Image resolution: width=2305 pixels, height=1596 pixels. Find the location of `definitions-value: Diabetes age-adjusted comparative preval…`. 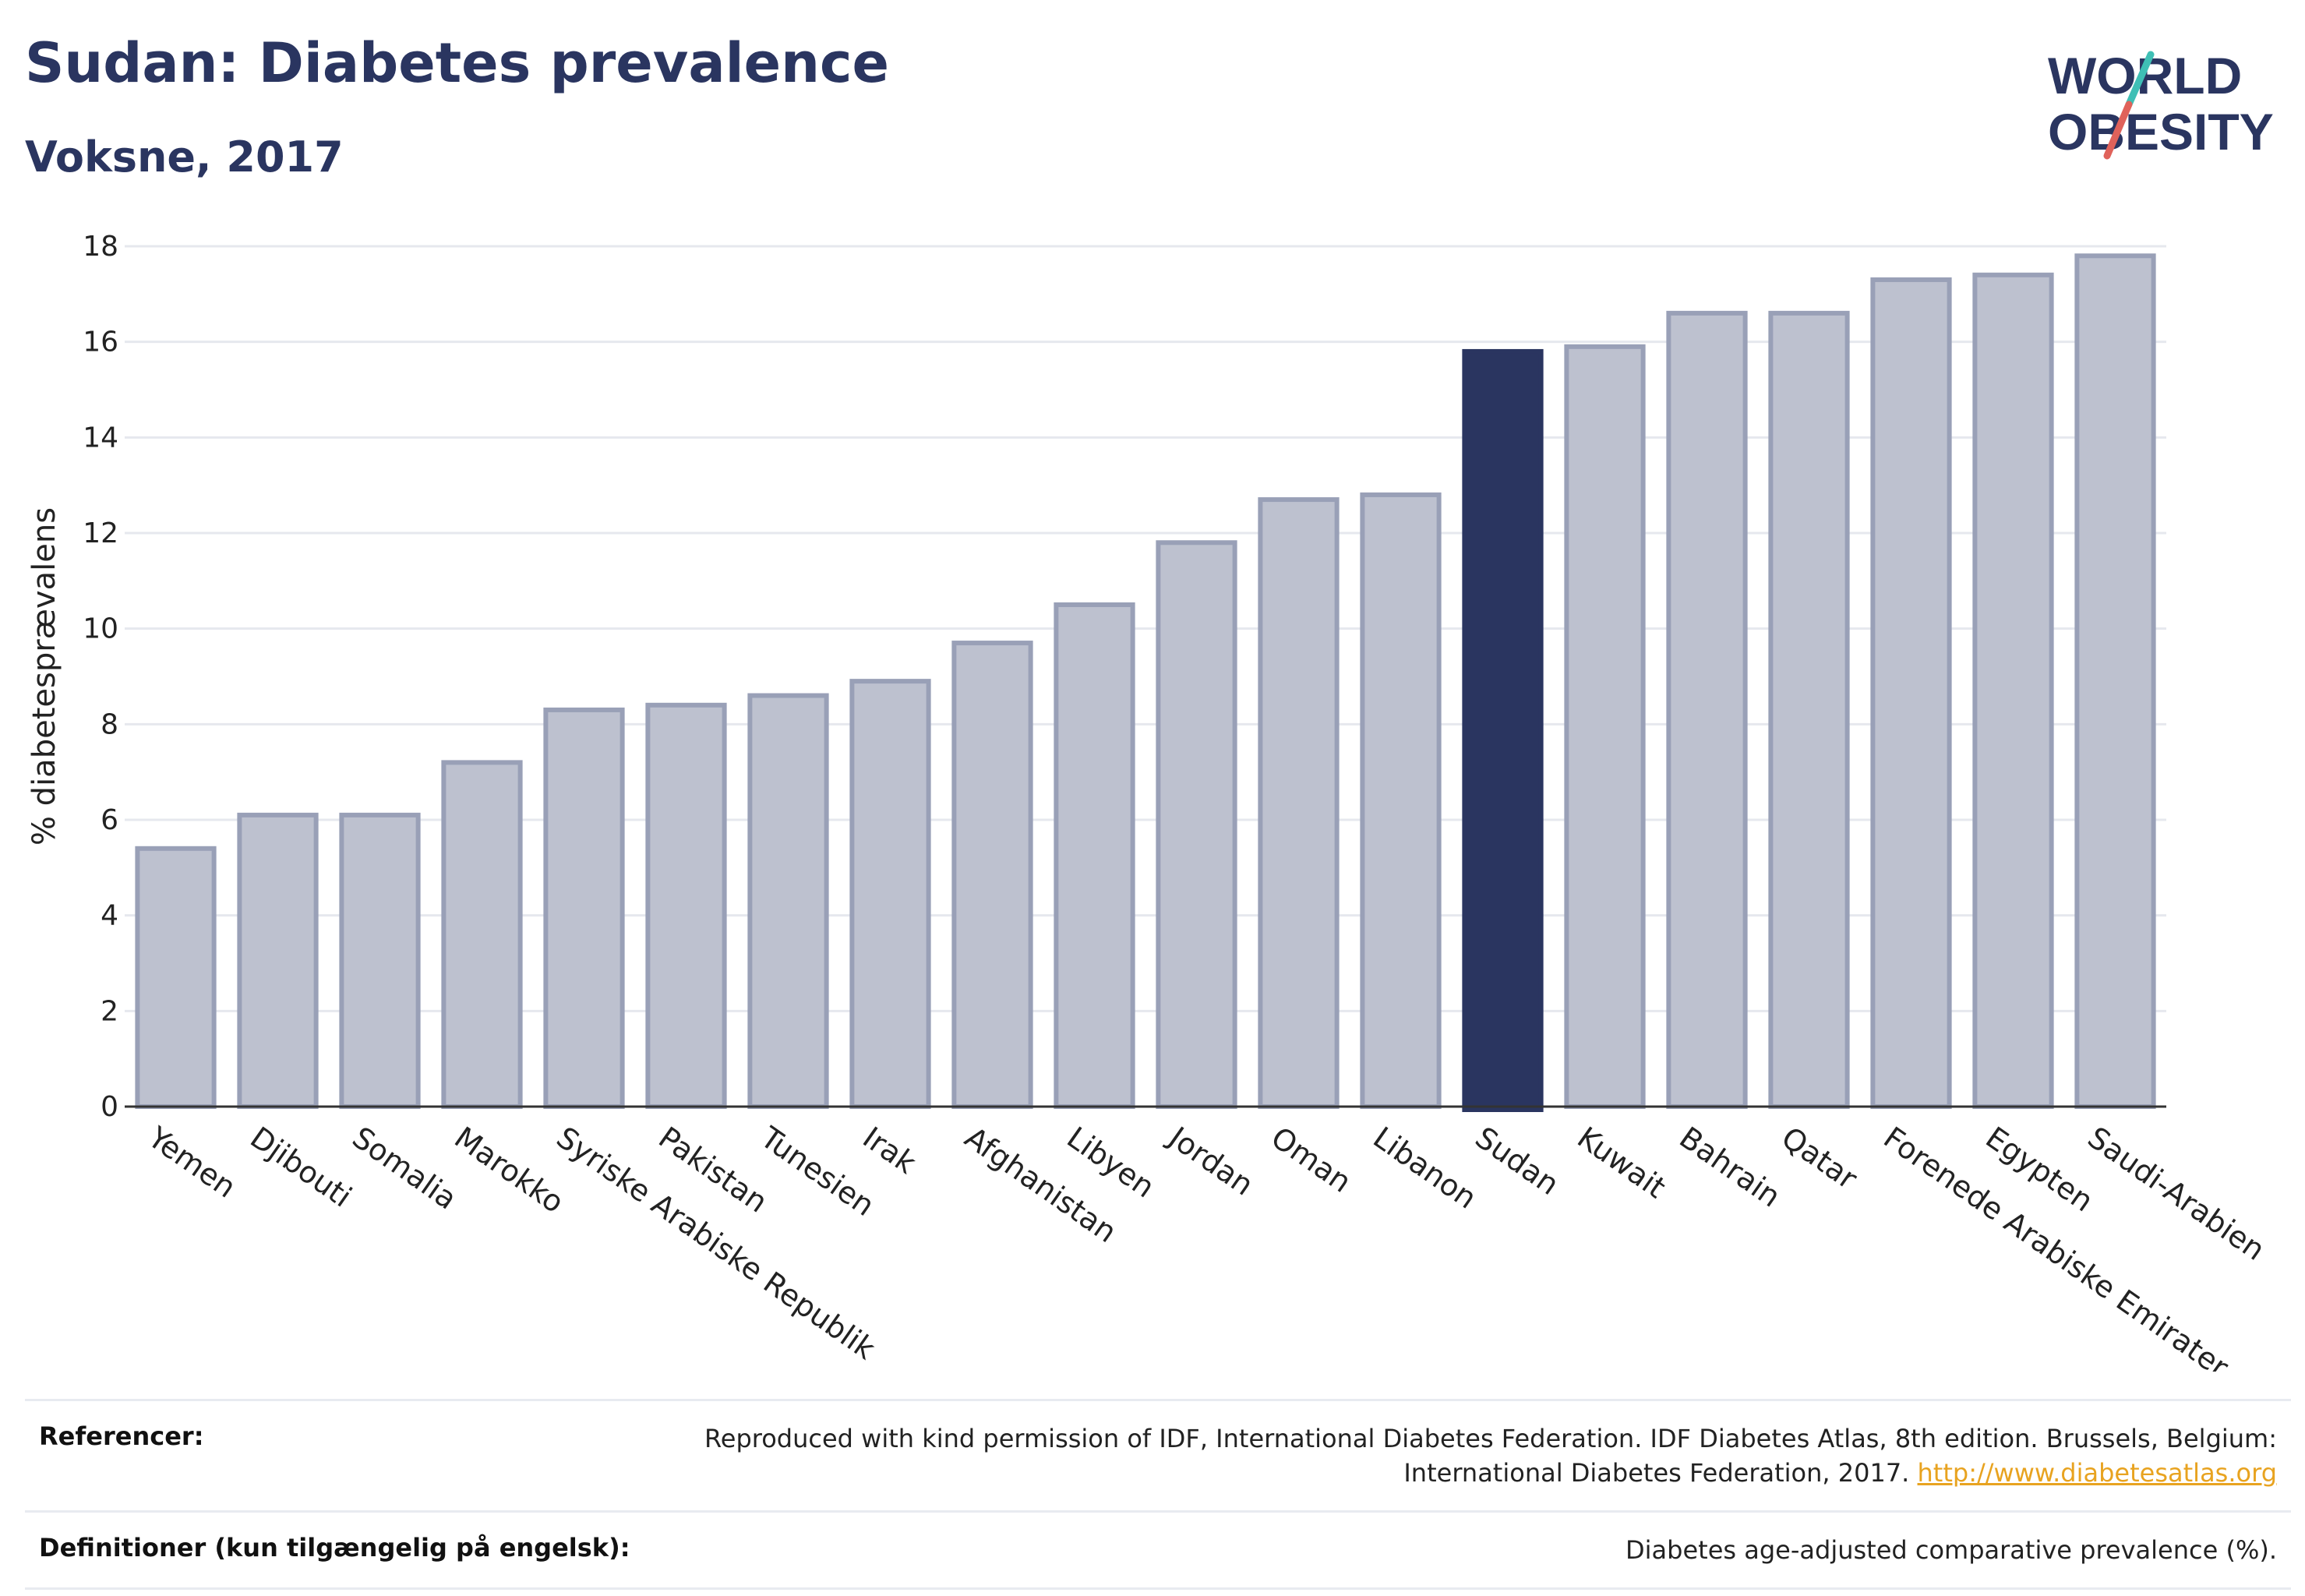

definitions-value: Diabetes age-adjusted comparative preval… is located at coordinates (1952, 1550).